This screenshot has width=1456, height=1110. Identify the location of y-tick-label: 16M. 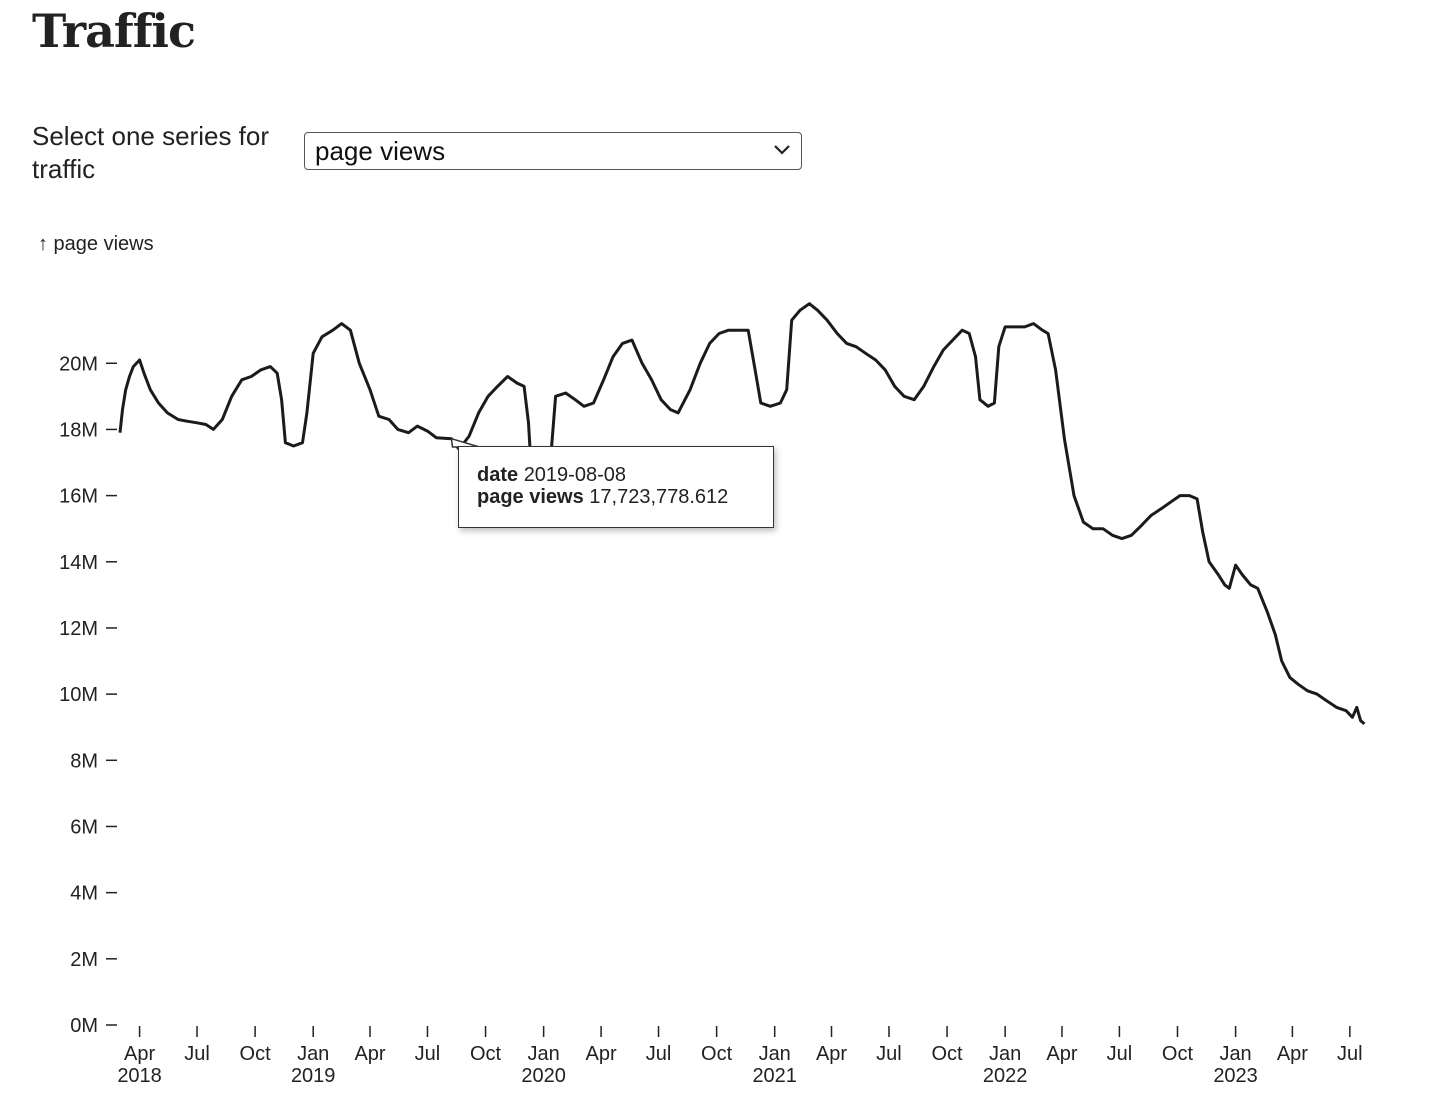
(78, 497).